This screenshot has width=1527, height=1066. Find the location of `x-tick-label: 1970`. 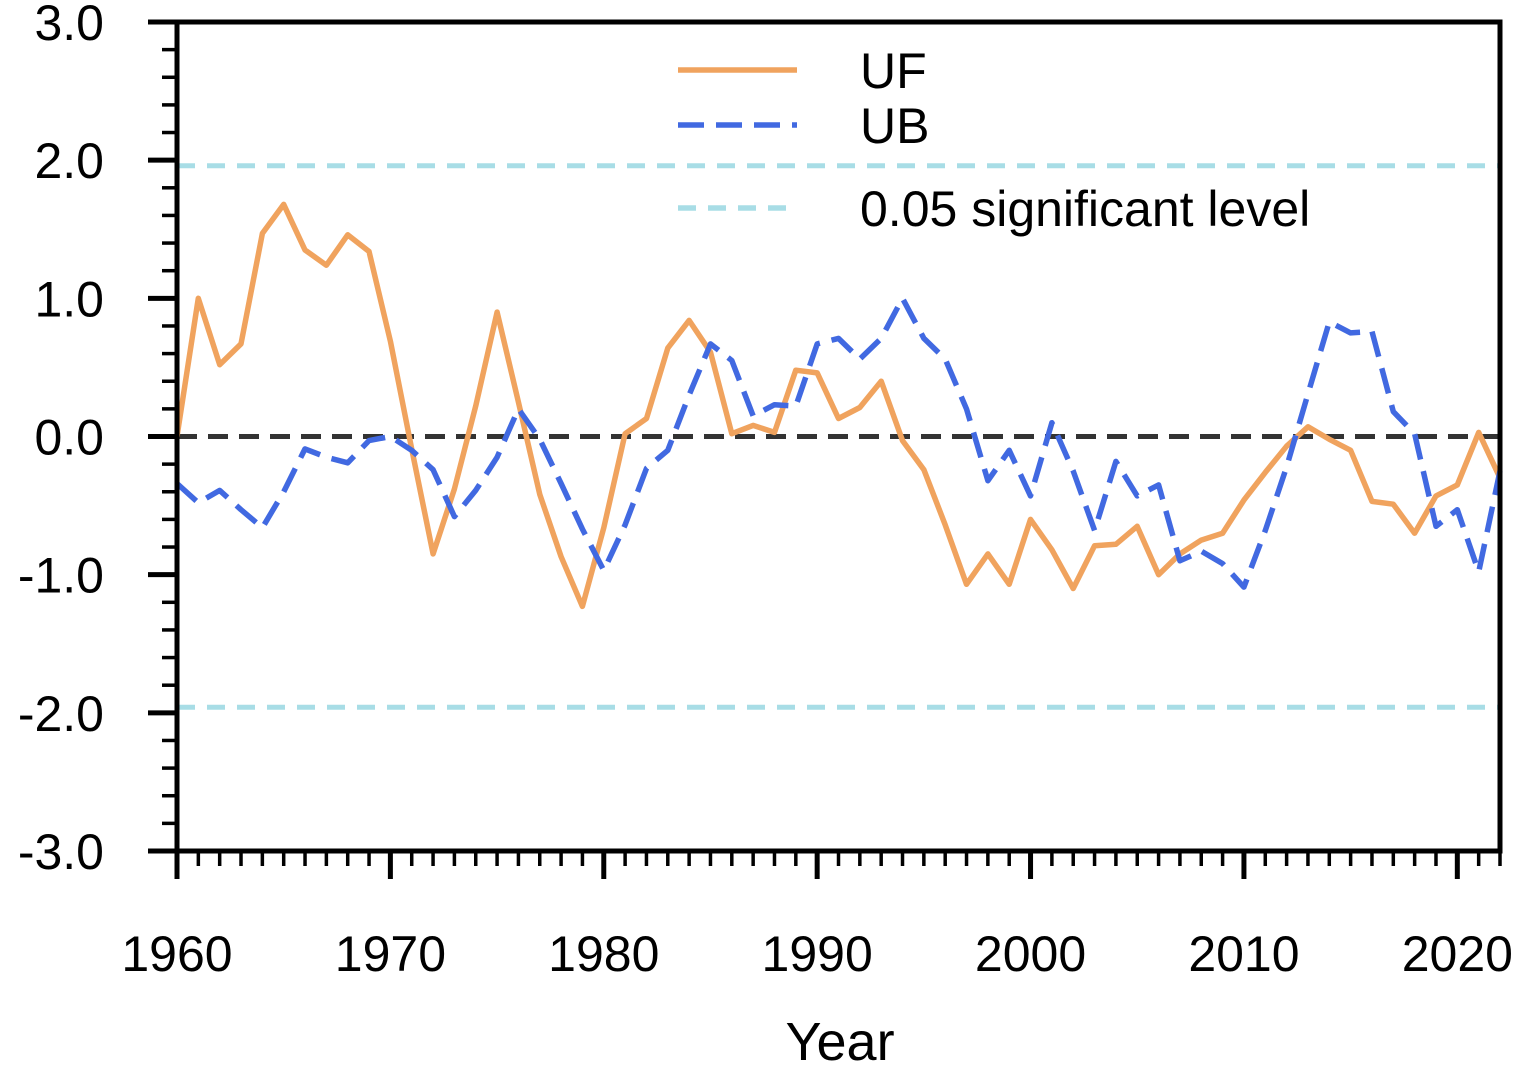

x-tick-label: 1970 is located at coordinates (390, 954).